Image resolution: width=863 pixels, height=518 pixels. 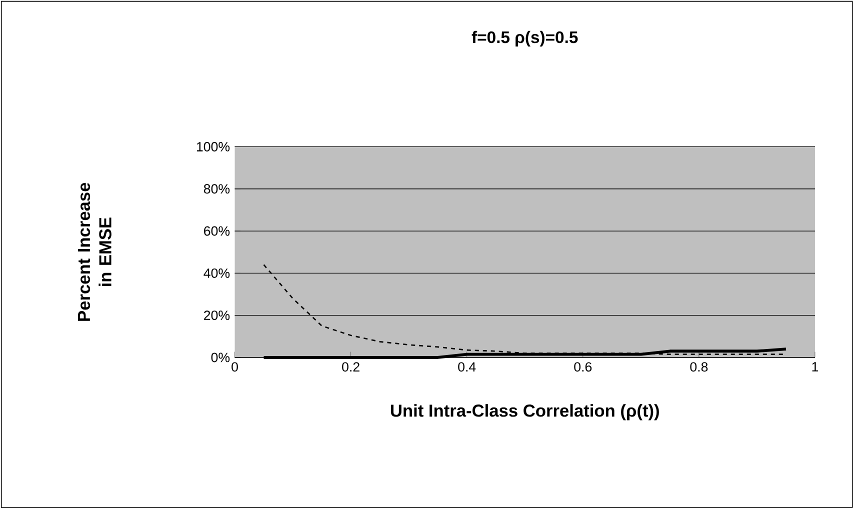 I want to click on y-tick-label: 40%, so click(x=217, y=273).